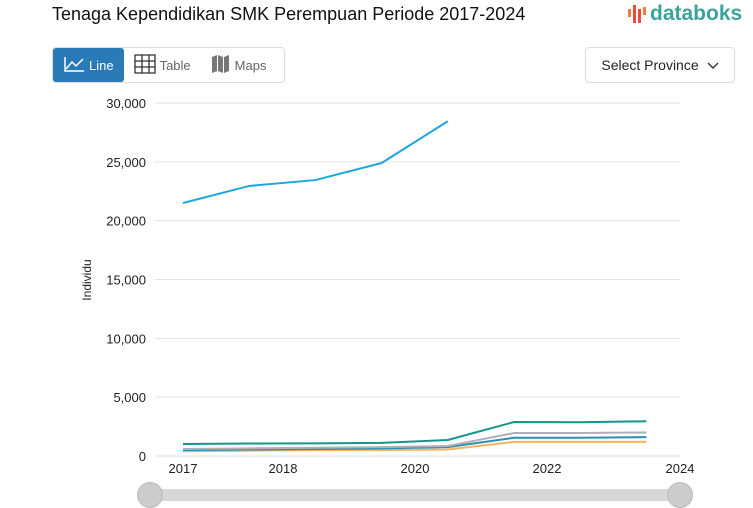 Image resolution: width=753 pixels, height=508 pixels. Describe the element at coordinates (126, 280) in the screenshot. I see `y-tick-label: 15,000` at that location.